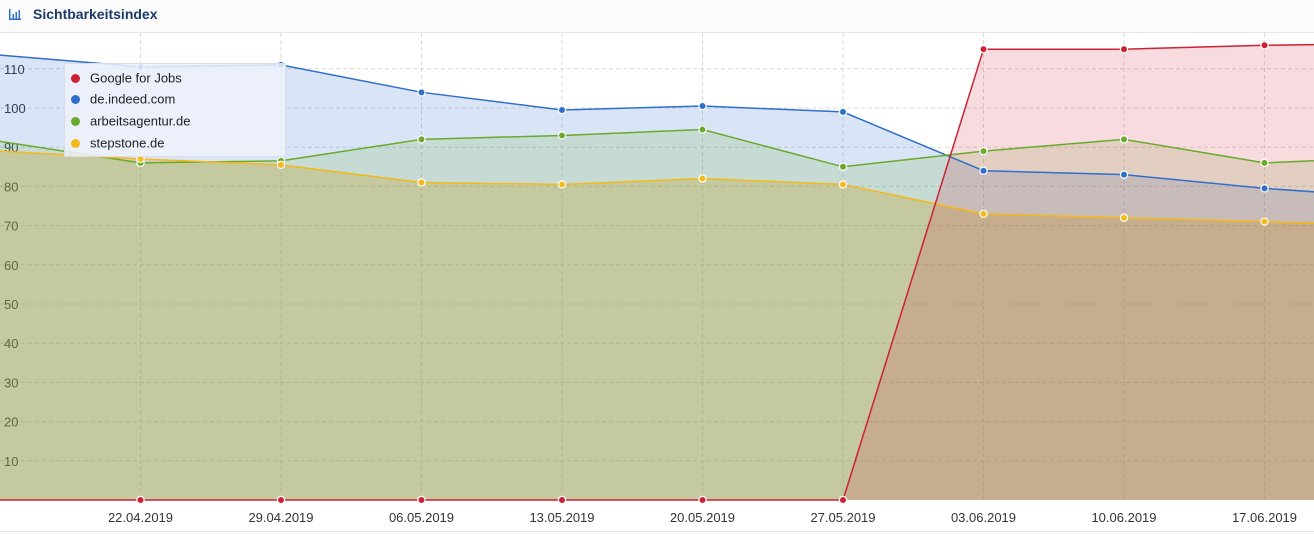 This screenshot has width=1314, height=535. What do you see at coordinates (11, 186) in the screenshot?
I see `y-tick-label: 80` at bounding box center [11, 186].